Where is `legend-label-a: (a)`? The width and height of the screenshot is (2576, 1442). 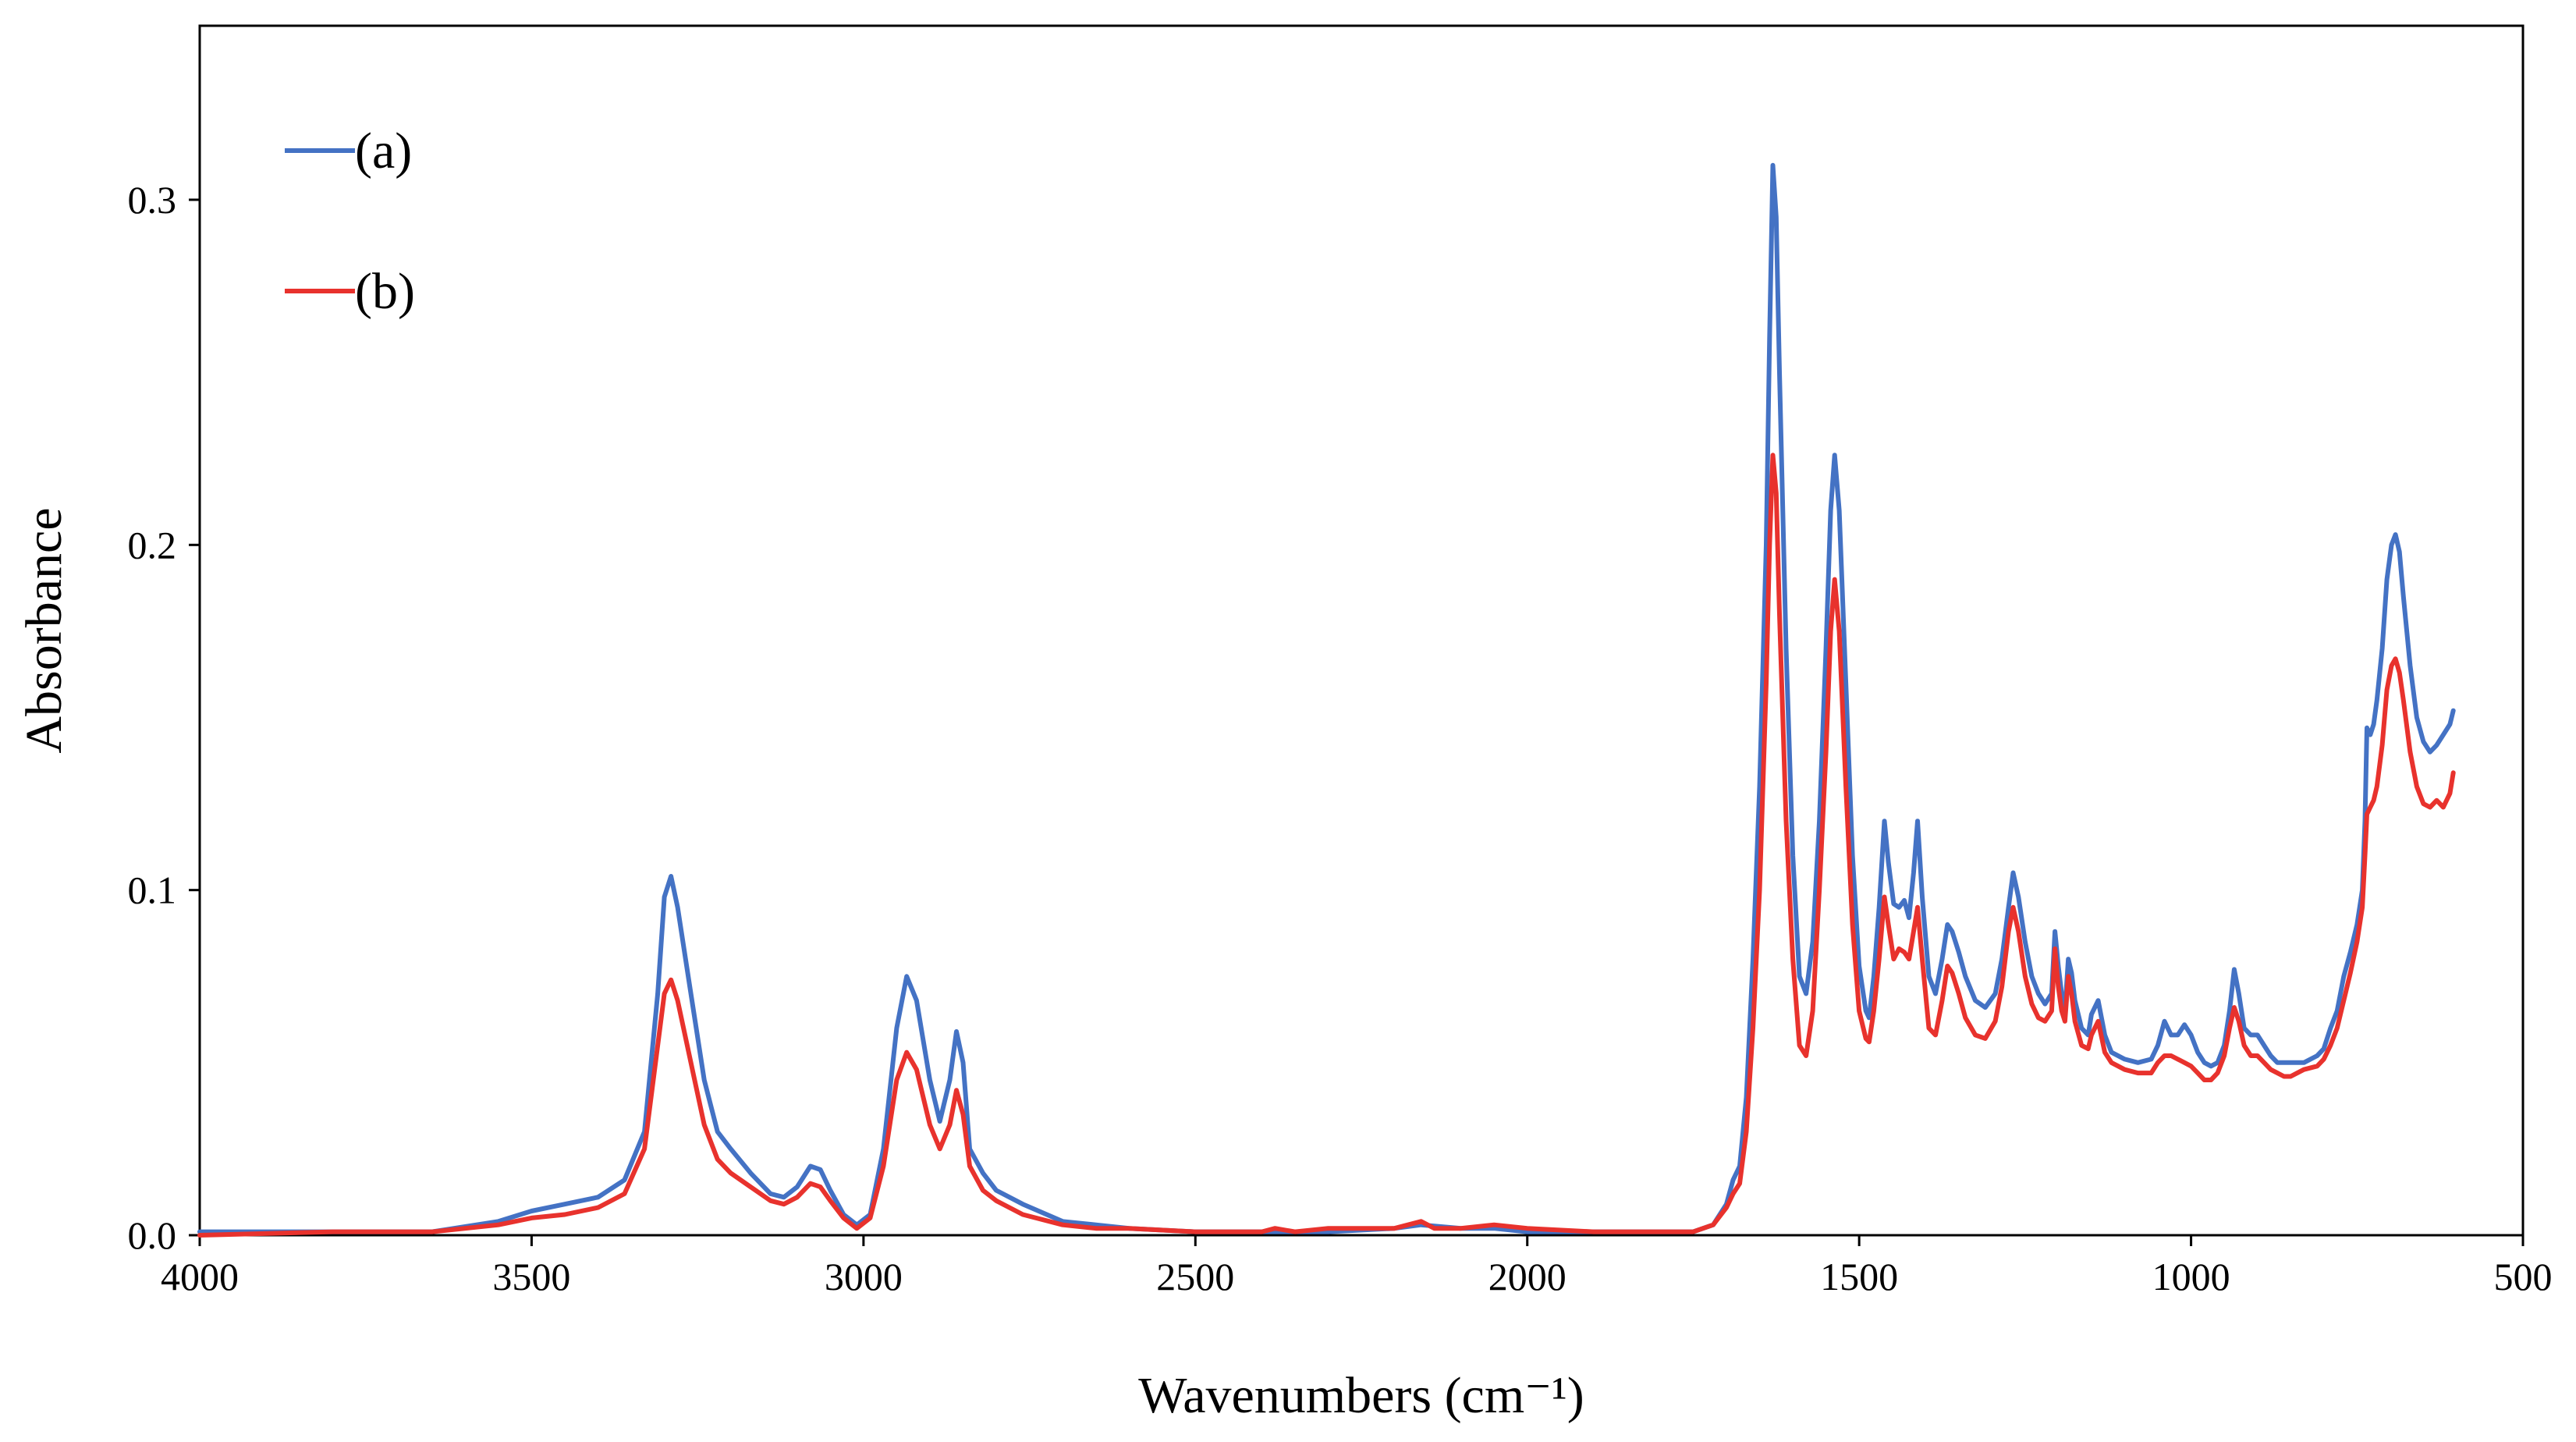 legend-label-a: (a) is located at coordinates (383, 151).